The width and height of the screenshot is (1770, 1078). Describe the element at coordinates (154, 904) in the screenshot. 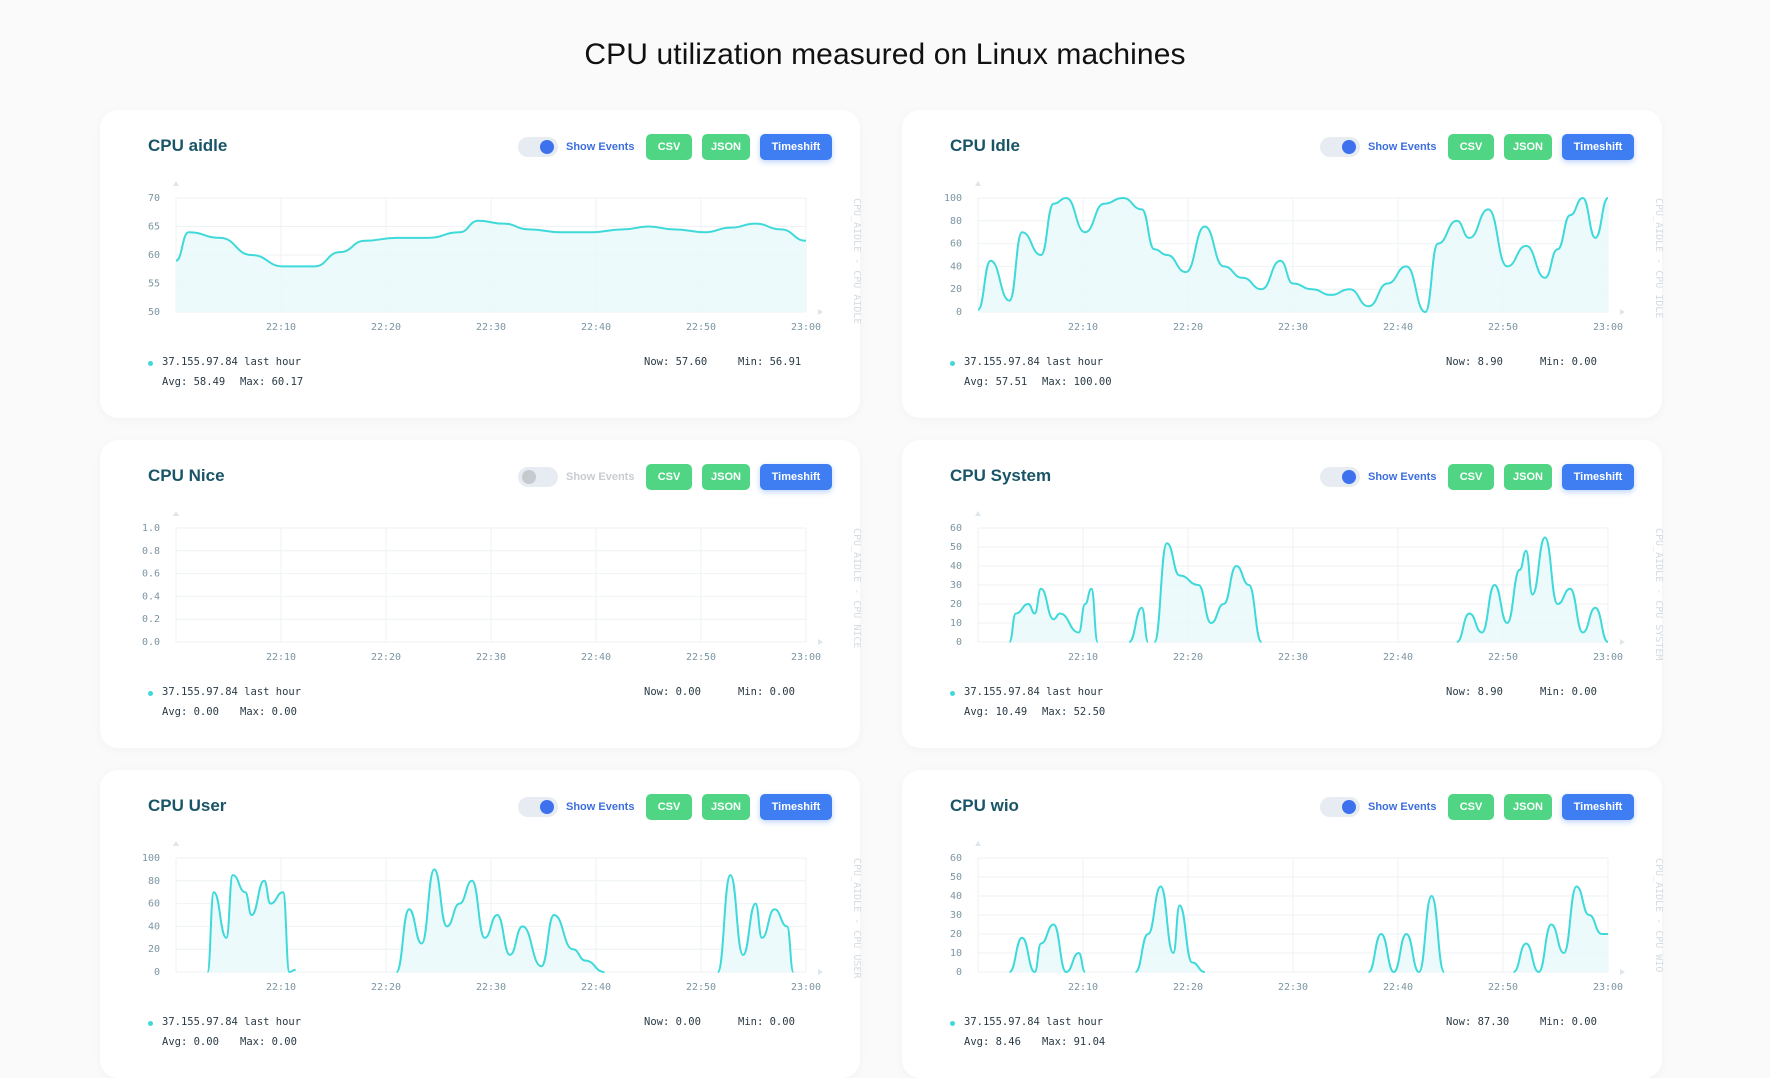

I see `y-tick-label: 60` at that location.